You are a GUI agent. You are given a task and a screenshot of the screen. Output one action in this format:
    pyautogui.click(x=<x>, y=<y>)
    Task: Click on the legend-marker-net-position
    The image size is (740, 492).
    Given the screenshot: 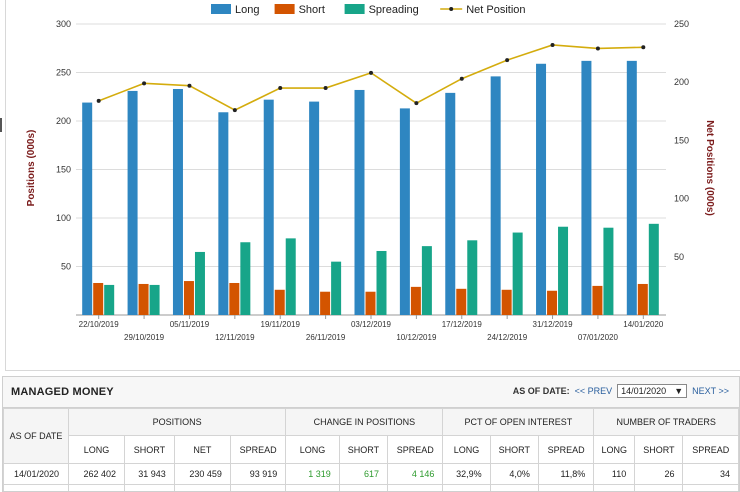 What is the action you would take?
    pyautogui.click(x=451, y=9)
    